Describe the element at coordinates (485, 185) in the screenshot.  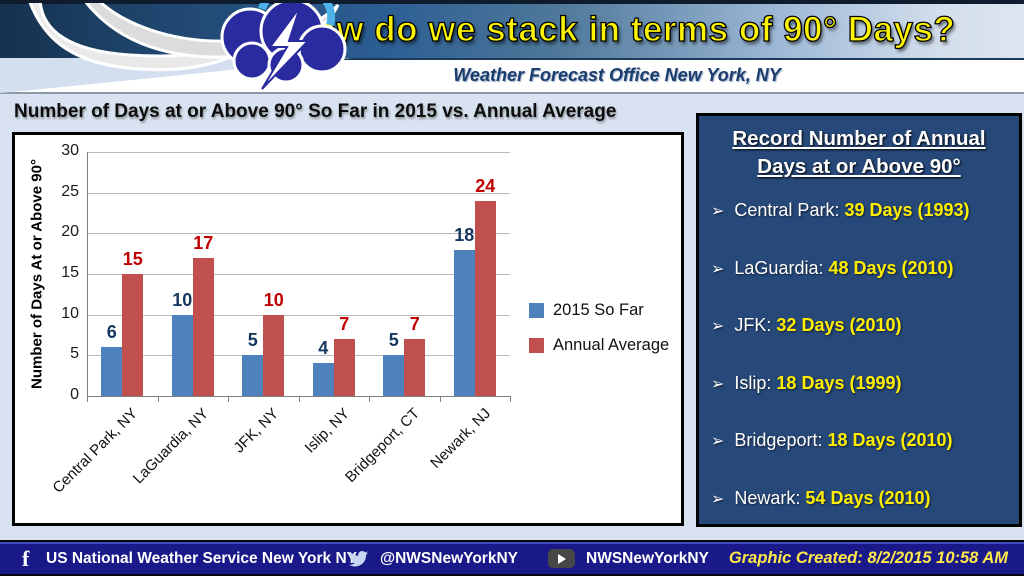
I see `bar-label-annual-average-newark-nj: 24` at that location.